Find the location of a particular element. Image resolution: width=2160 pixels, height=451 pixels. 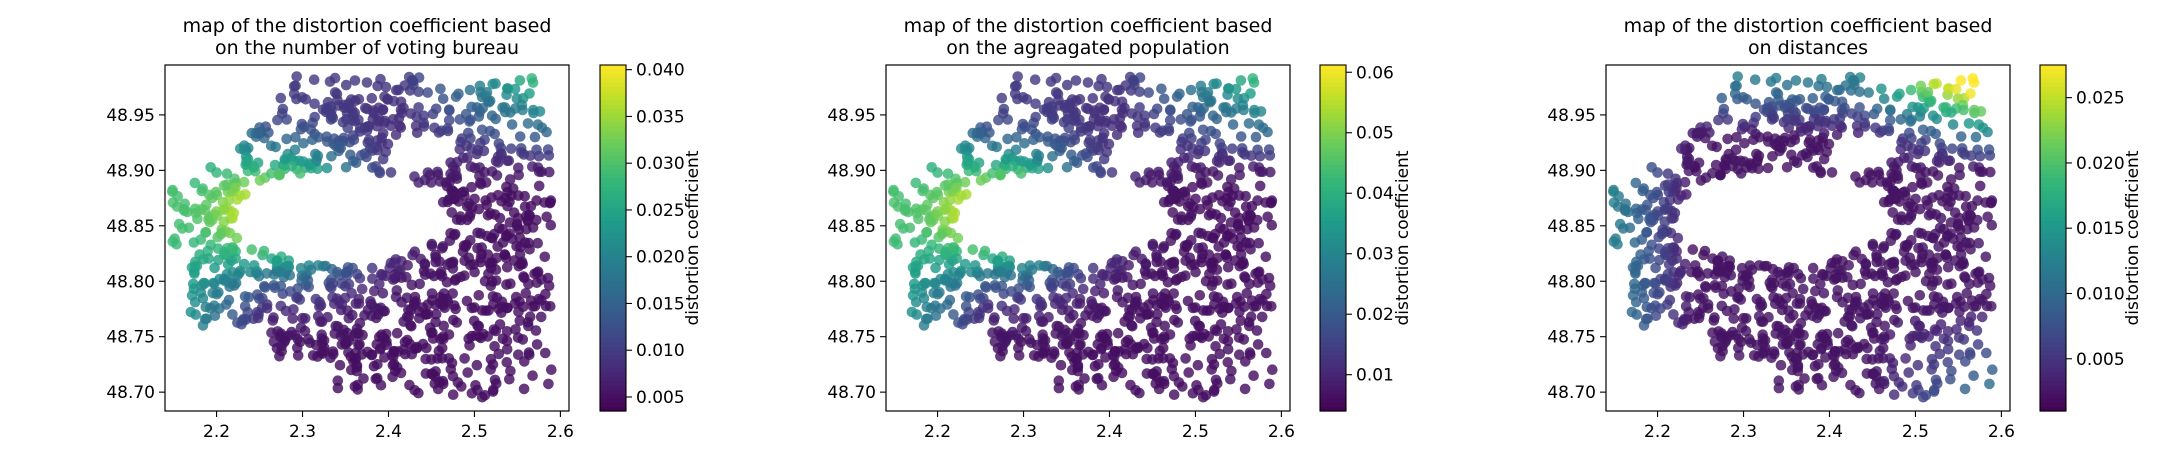

y-tick-label: 48.80 is located at coordinates (130, 282).